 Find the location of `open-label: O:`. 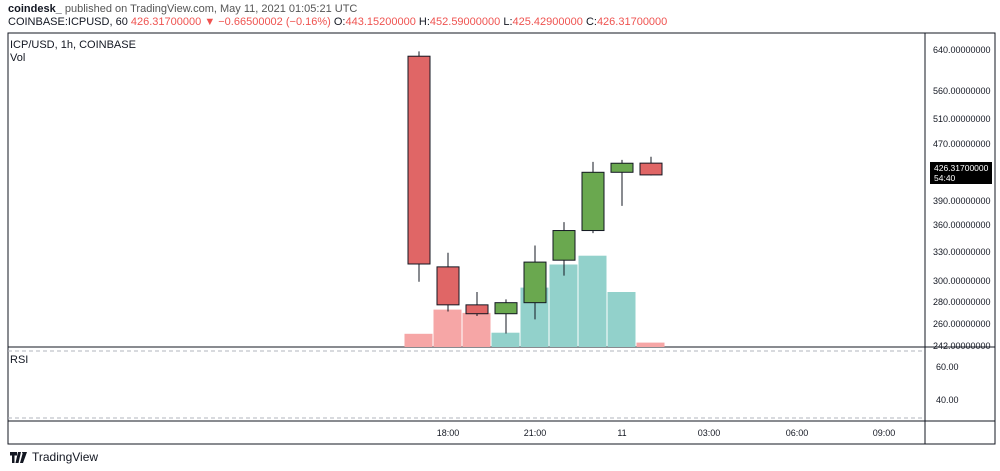

open-label: O: is located at coordinates (339, 22).